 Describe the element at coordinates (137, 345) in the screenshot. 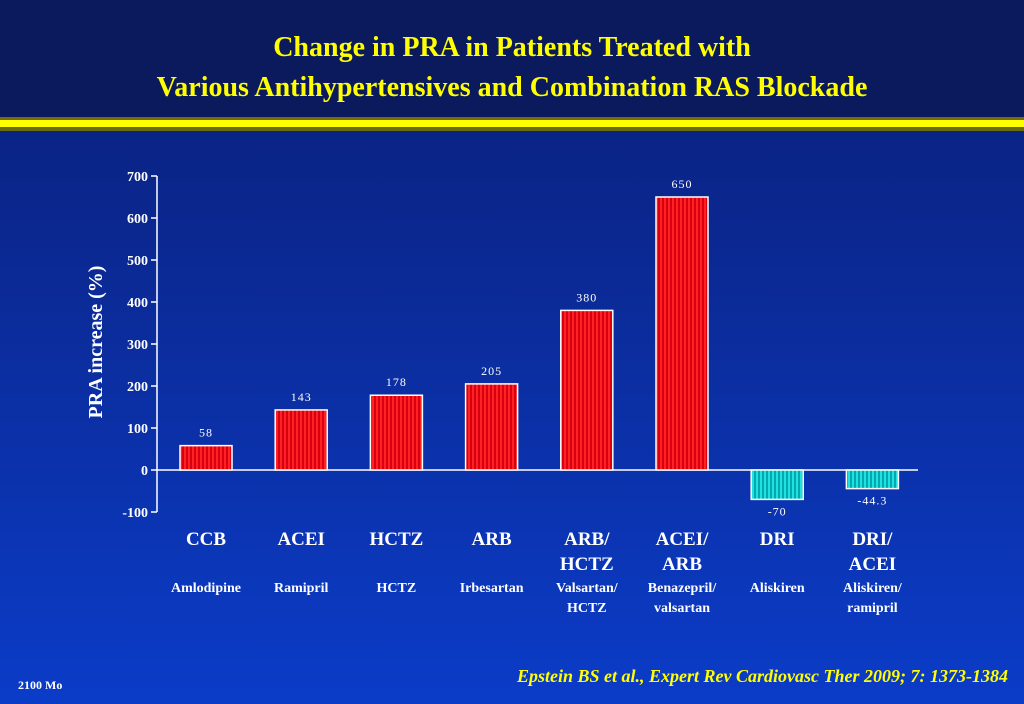

I see `y-tick-label: 300` at that location.